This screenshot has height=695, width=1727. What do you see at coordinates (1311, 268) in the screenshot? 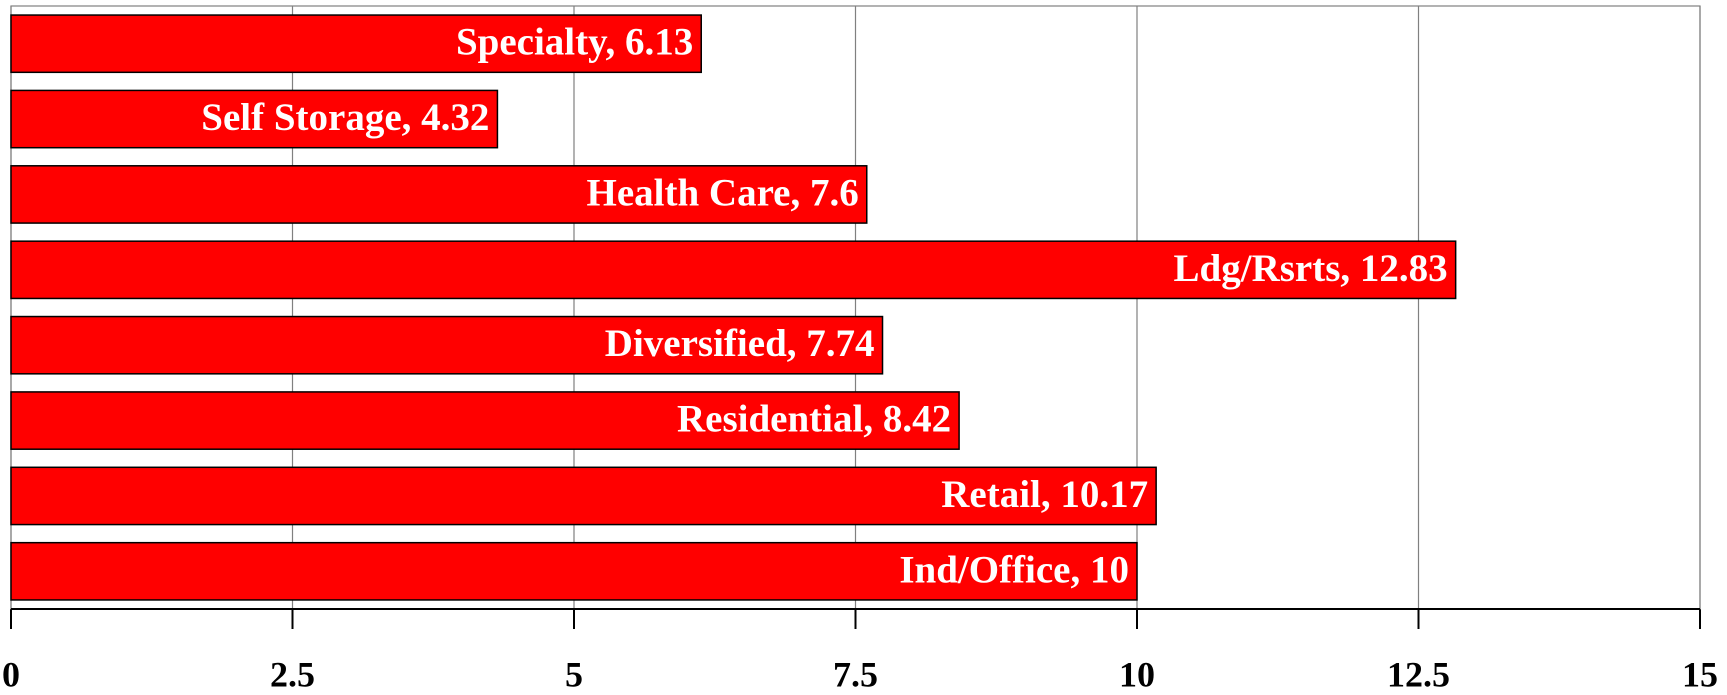
I see `data-label: Ldg/Rsrts, 12.83` at bounding box center [1311, 268].